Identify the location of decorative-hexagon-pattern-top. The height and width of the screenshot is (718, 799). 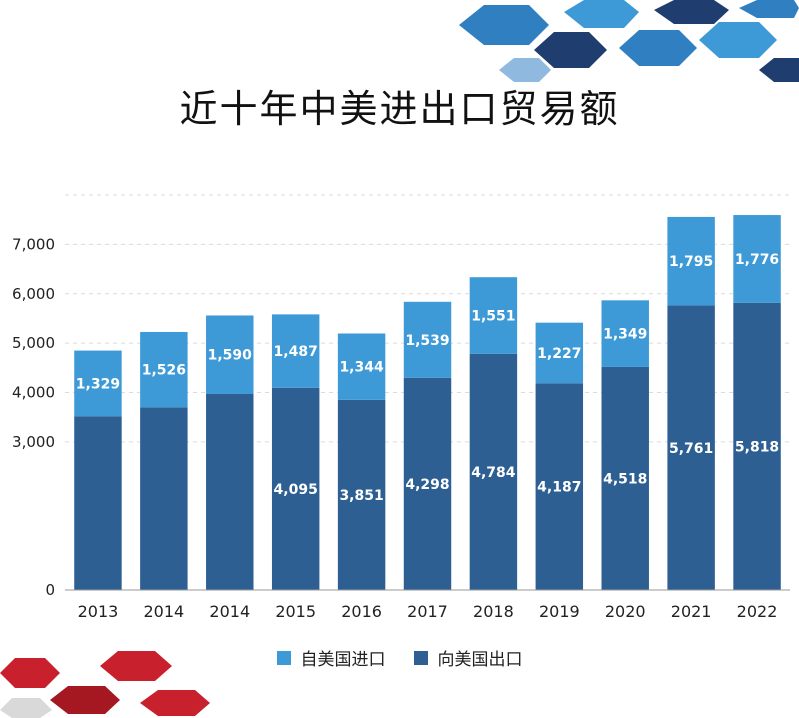
(629, 41).